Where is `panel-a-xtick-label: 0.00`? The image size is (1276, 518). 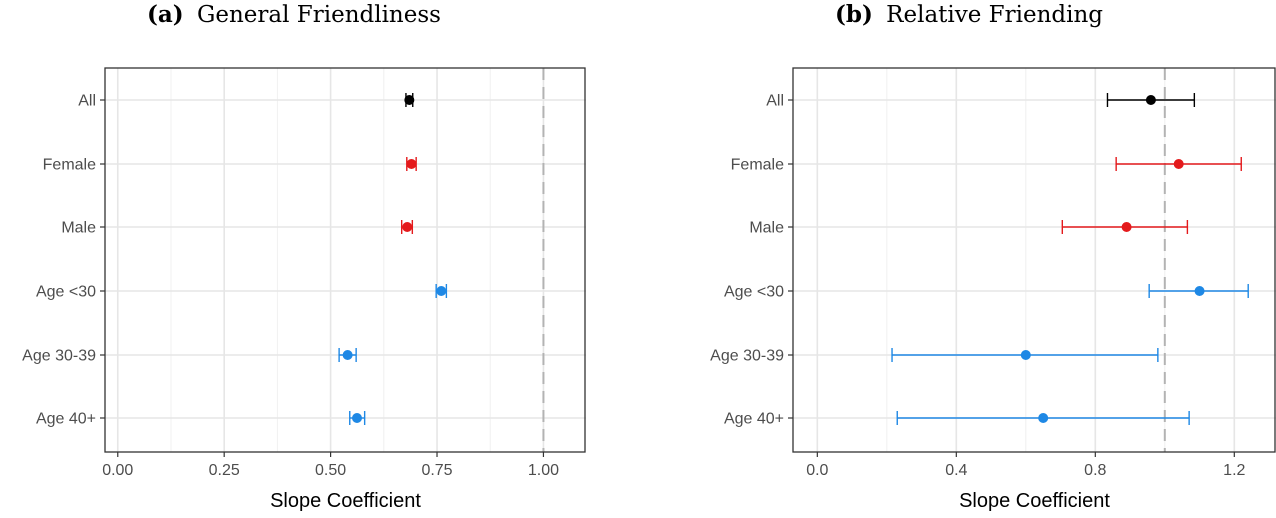 panel-a-xtick-label: 0.00 is located at coordinates (117, 470).